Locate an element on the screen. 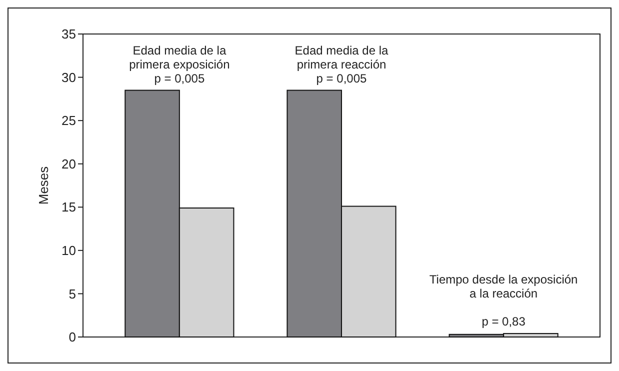 The width and height of the screenshot is (619, 371). y-tick-label: 35 is located at coordinates (69, 34).